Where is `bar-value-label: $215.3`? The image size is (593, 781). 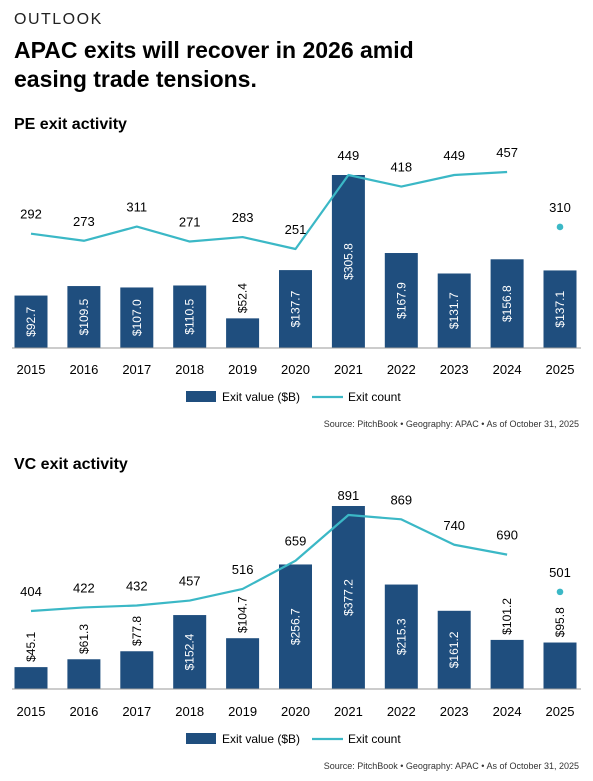 bar-value-label: $215.3 is located at coordinates (401, 636).